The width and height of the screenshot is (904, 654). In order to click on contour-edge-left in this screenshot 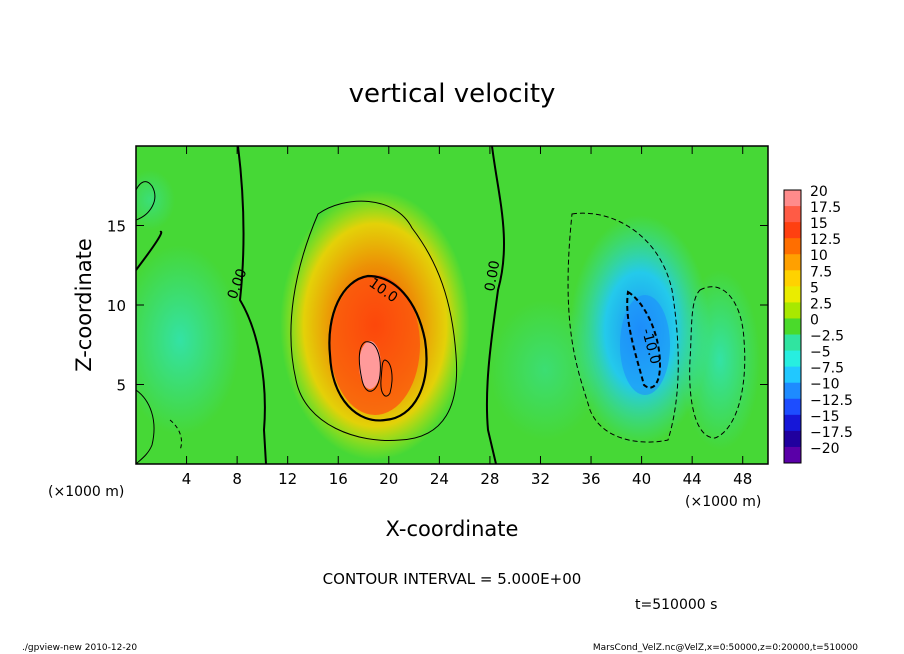, I will do `click(149, 250)`.